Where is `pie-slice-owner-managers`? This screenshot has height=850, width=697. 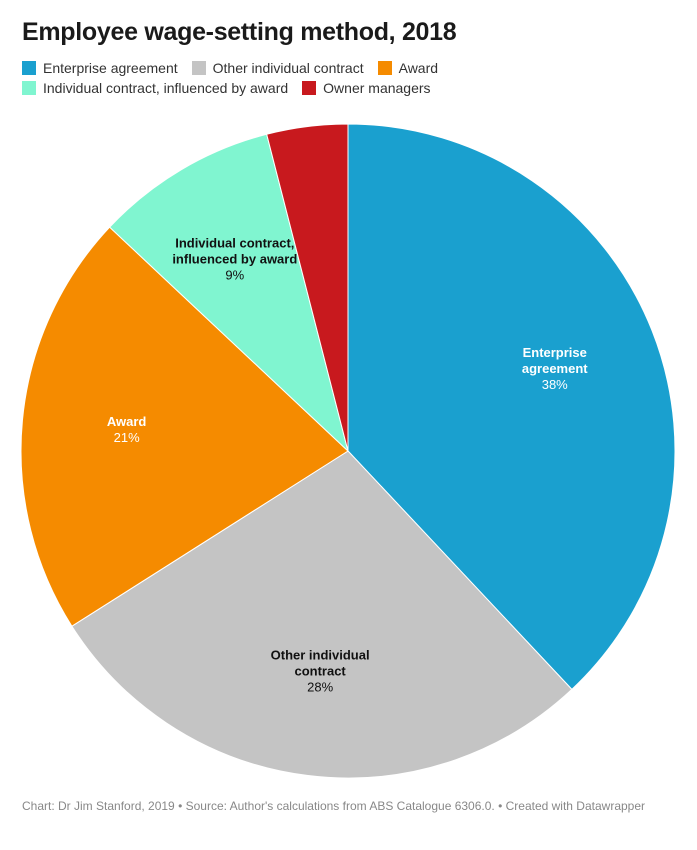 pie-slice-owner-managers is located at coordinates (307, 287).